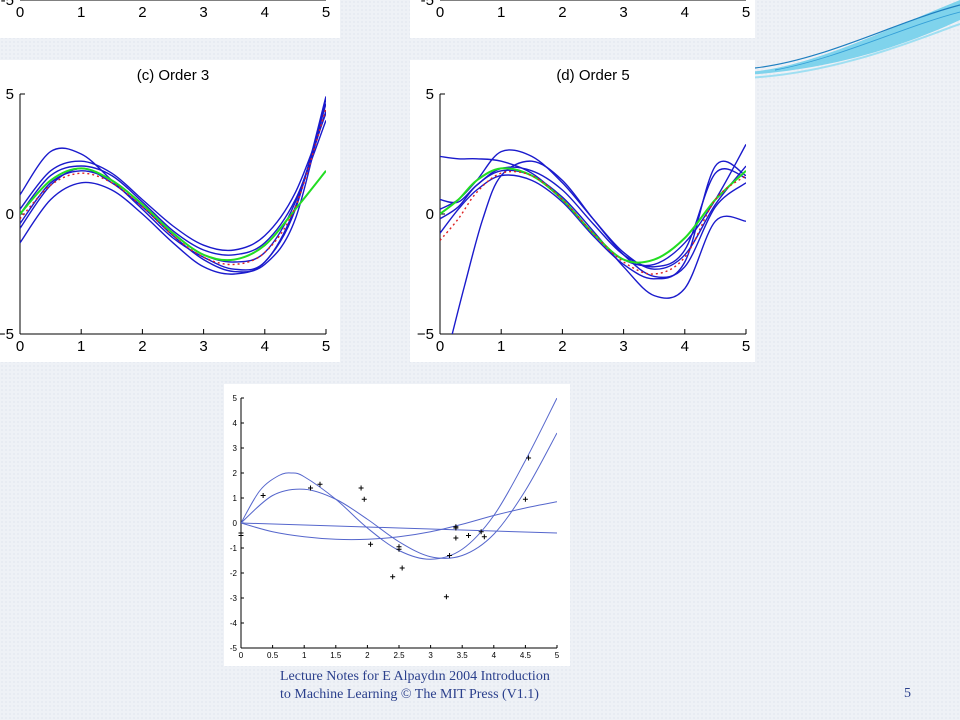  What do you see at coordinates (173, 75) in the screenshot?
I see `chart-title: (c) Order 3` at bounding box center [173, 75].